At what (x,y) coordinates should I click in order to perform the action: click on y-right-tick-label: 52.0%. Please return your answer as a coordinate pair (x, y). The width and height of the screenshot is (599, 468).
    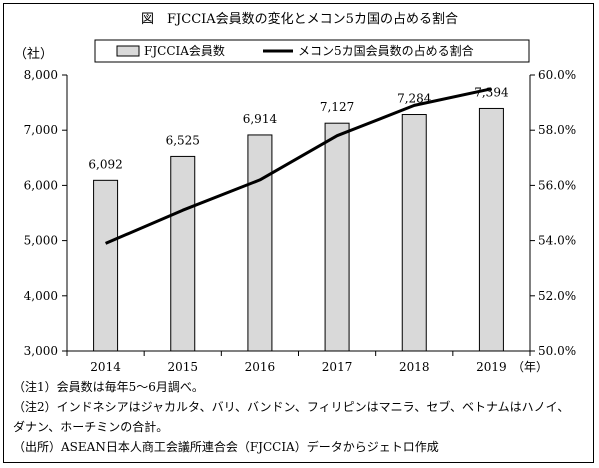
    Looking at the image, I should click on (557, 296).